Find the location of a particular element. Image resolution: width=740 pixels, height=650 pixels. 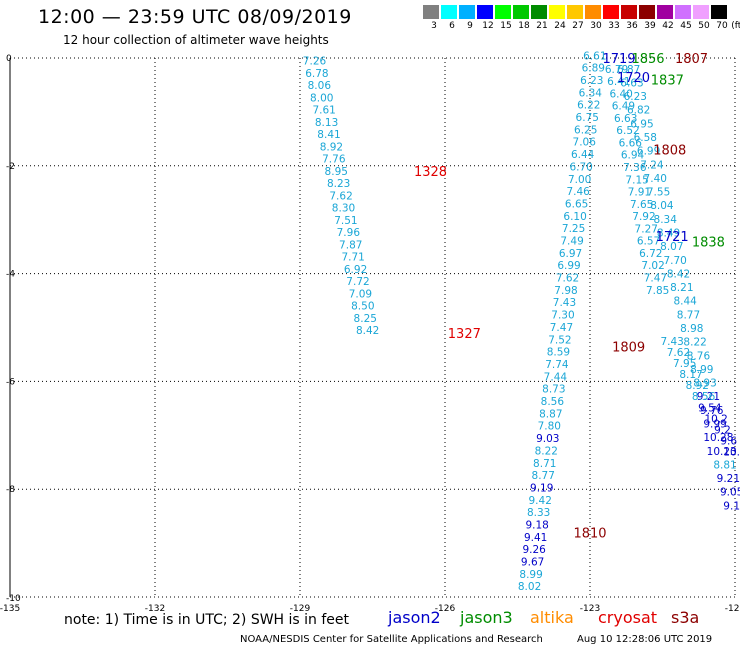

wave-height-label: 9.54 is located at coordinates (710, 408).